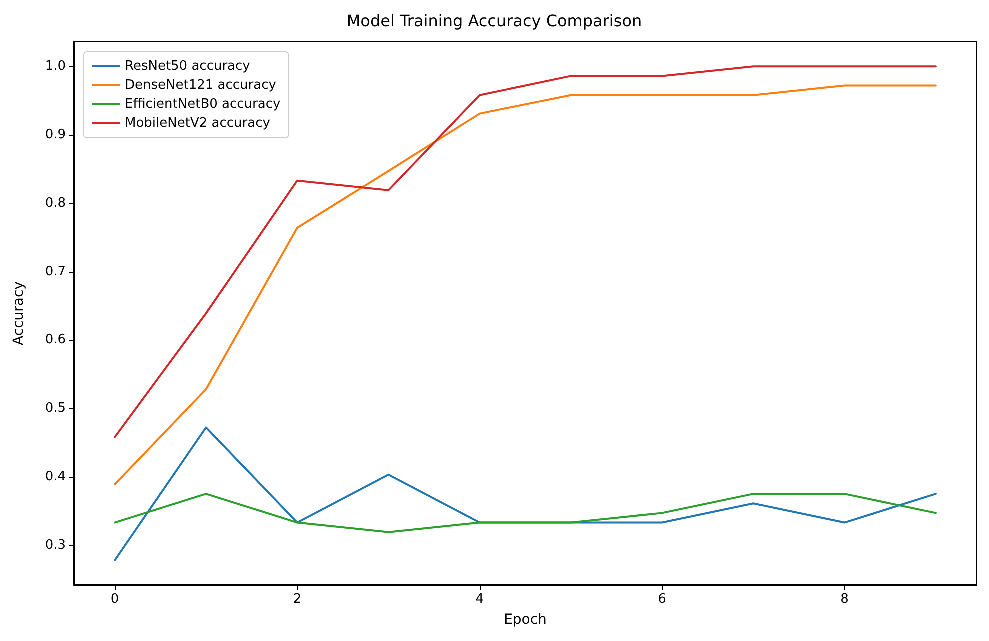 This screenshot has height=641, width=989. What do you see at coordinates (55, 476) in the screenshot?
I see `y-tick-label: 0.4` at bounding box center [55, 476].